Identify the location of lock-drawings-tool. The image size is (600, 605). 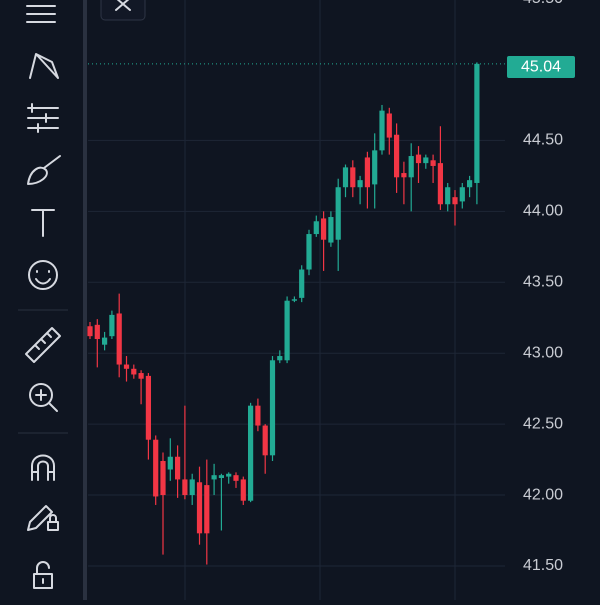
(43, 518).